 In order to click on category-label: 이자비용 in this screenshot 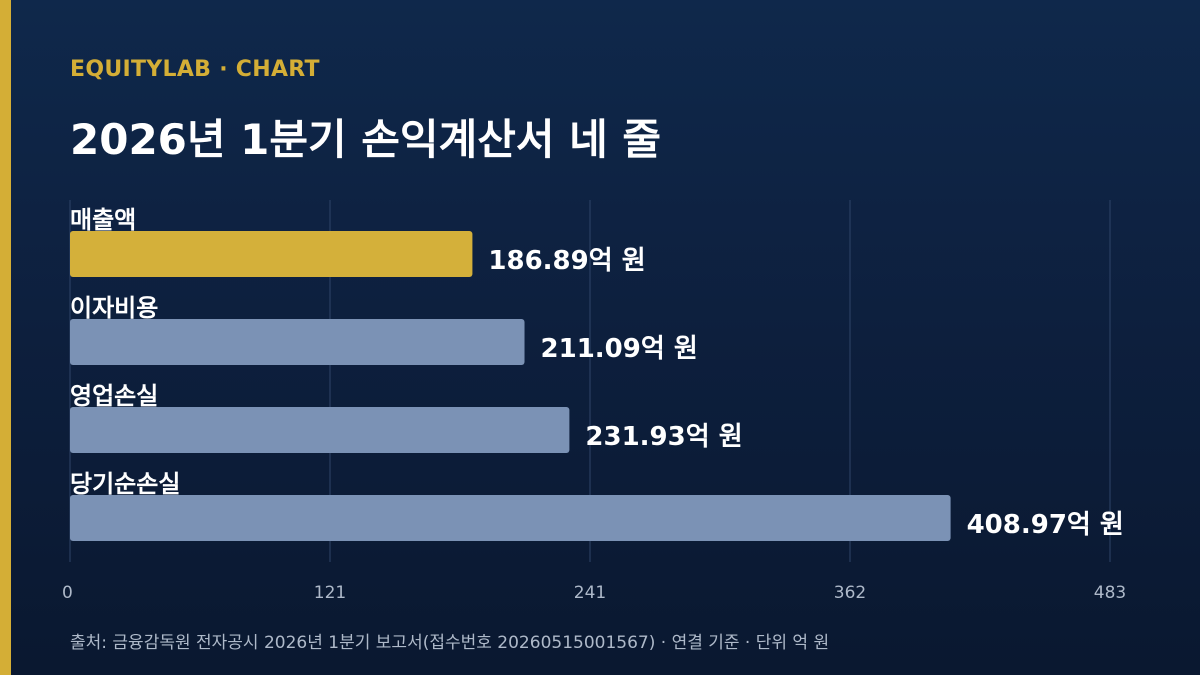, I will do `click(114, 308)`.